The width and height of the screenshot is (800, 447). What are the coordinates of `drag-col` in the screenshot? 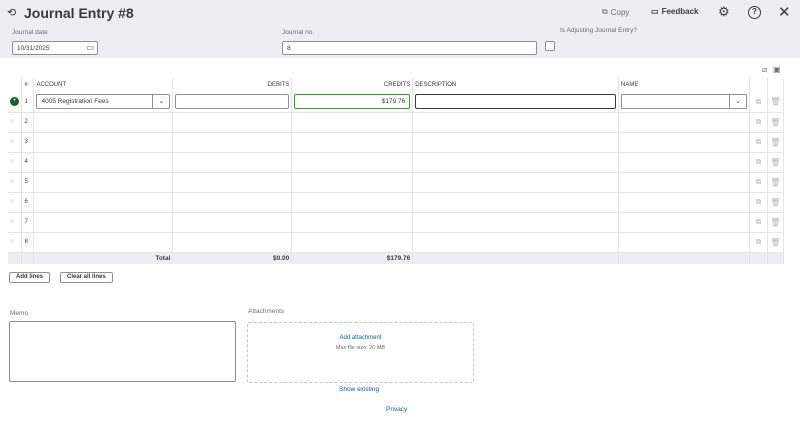 It's located at (15, 85).